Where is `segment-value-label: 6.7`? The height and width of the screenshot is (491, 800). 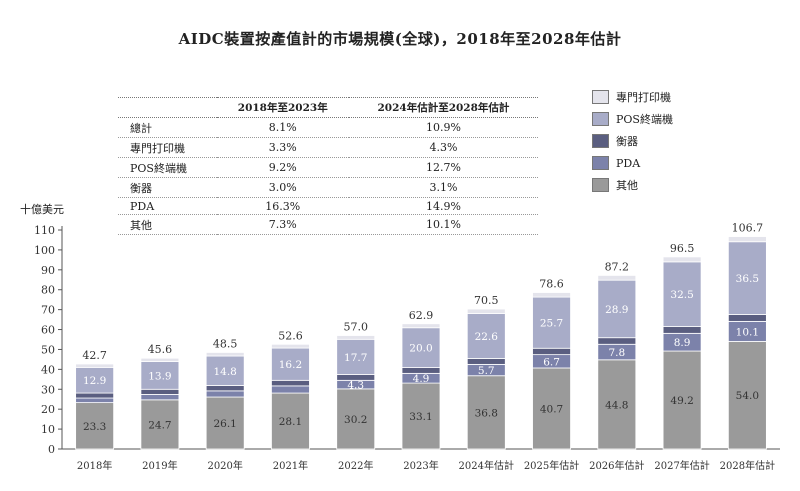 segment-value-label: 6.7 is located at coordinates (551, 362).